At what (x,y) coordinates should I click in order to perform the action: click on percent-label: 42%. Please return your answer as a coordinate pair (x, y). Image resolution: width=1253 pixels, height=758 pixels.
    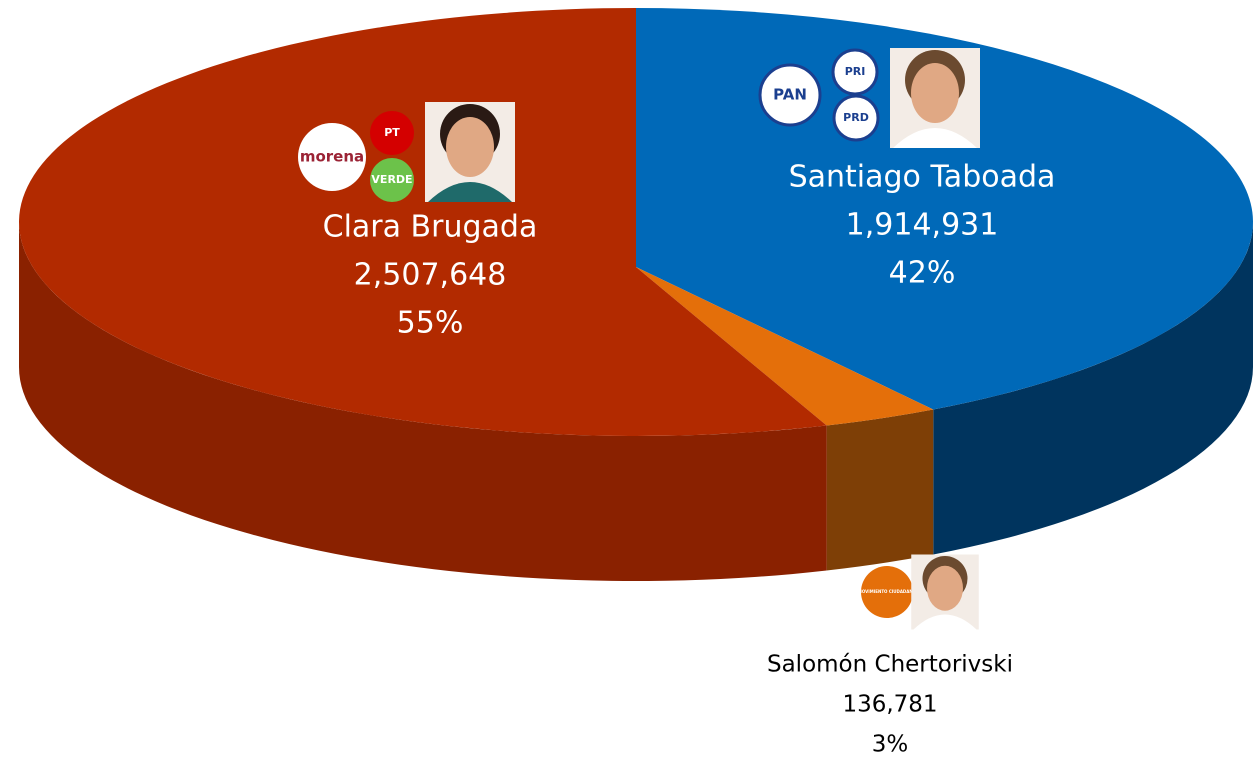
    Looking at the image, I should click on (922, 273).